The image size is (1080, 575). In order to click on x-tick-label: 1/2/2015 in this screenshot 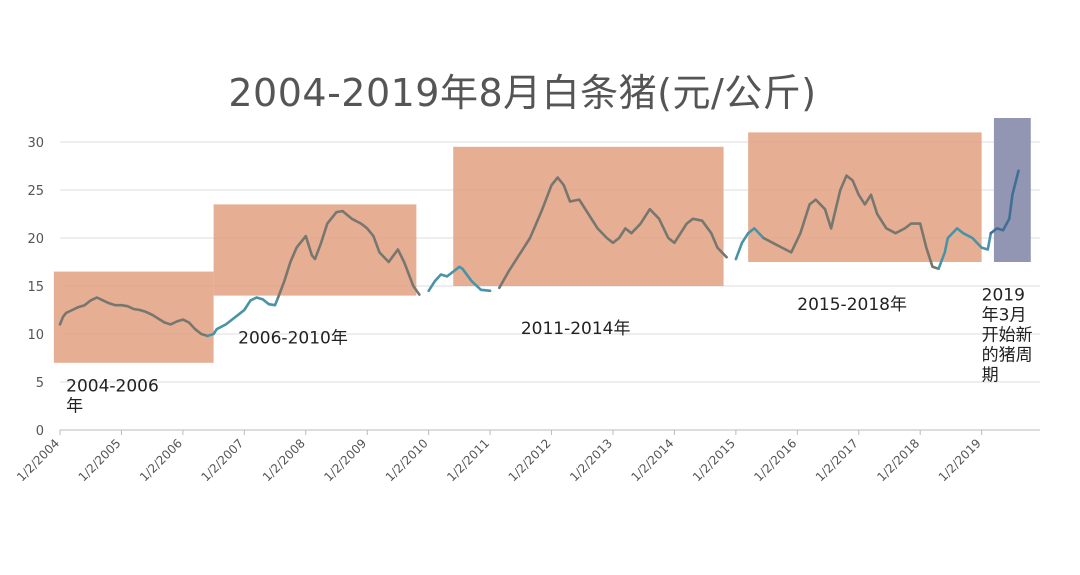, I will do `click(714, 460)`.